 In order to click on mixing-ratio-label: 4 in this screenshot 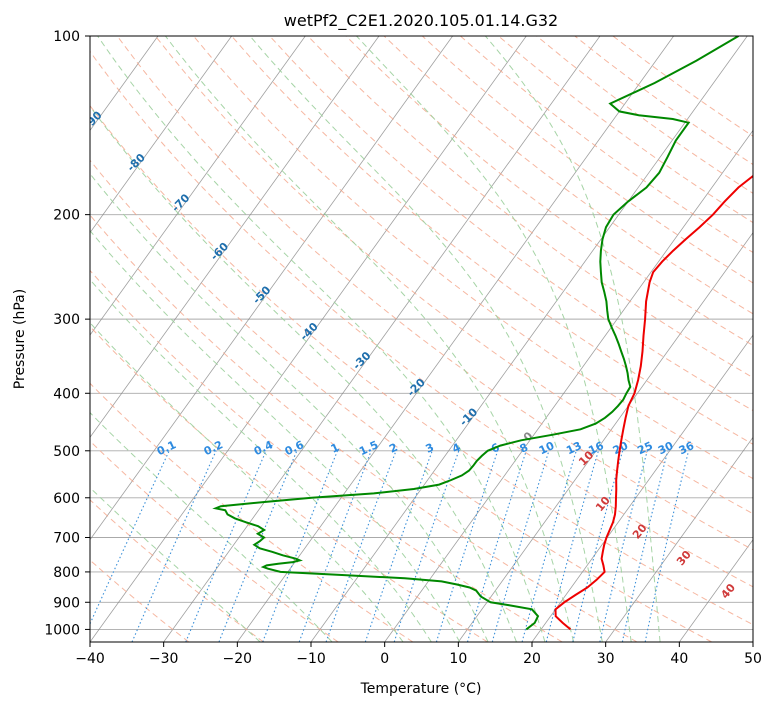, I will do `click(456, 448)`.